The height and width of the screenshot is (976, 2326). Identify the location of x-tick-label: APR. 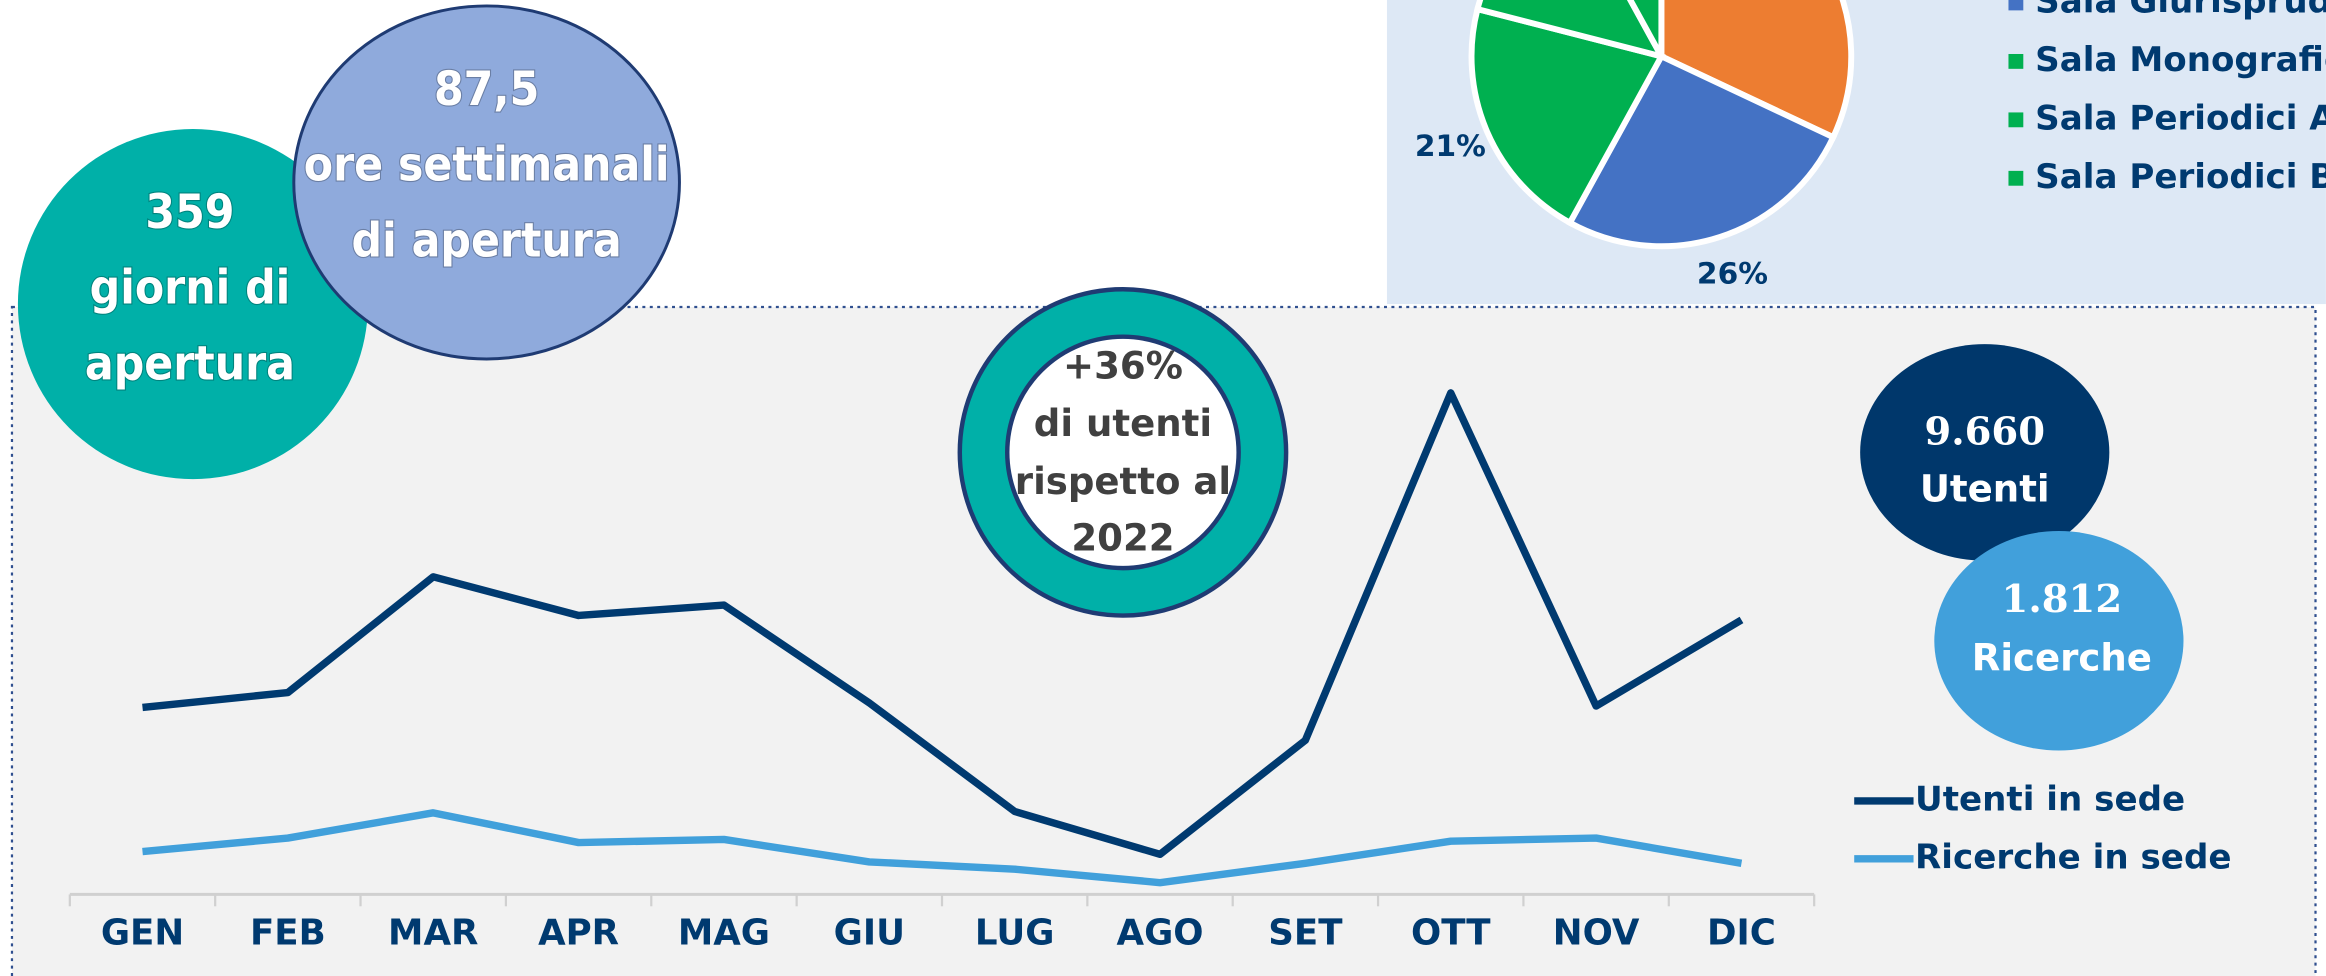
(578, 932).